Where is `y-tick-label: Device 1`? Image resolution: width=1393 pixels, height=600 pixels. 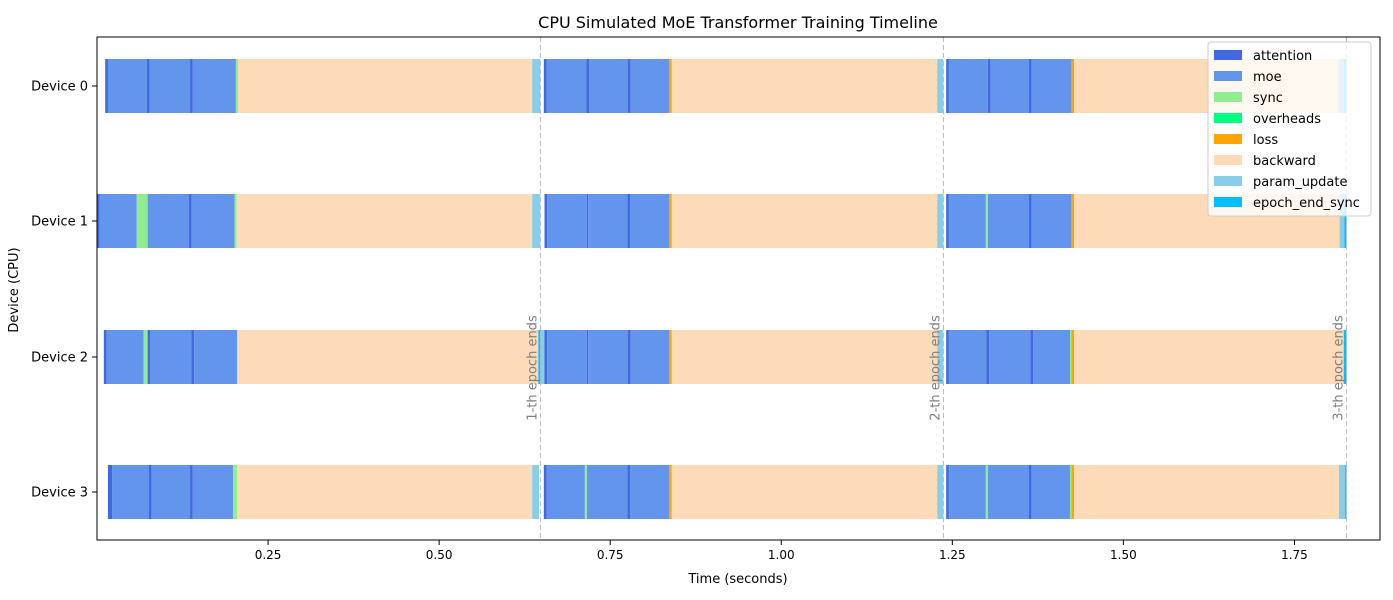 y-tick-label: Device 1 is located at coordinates (59, 222).